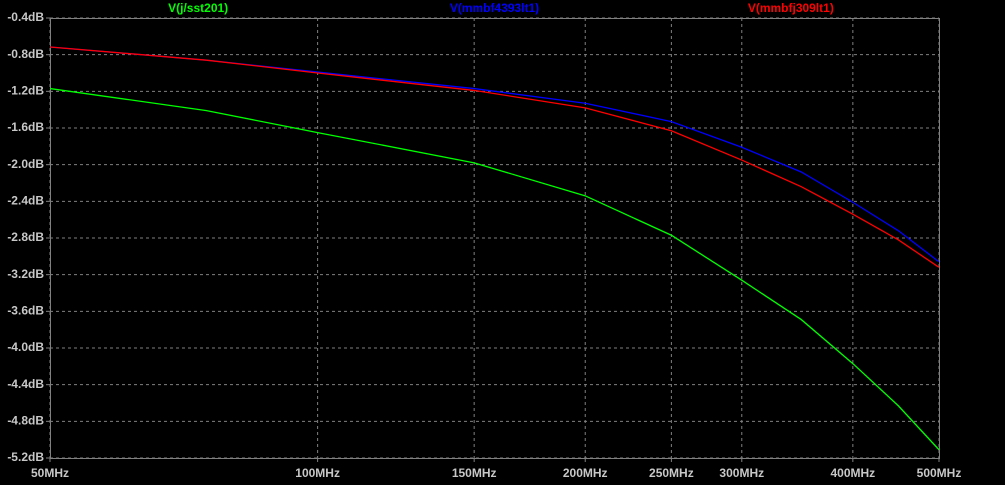  Describe the element at coordinates (25, 54) in the screenshot. I see `y-tick-label: -0.8dB` at that location.